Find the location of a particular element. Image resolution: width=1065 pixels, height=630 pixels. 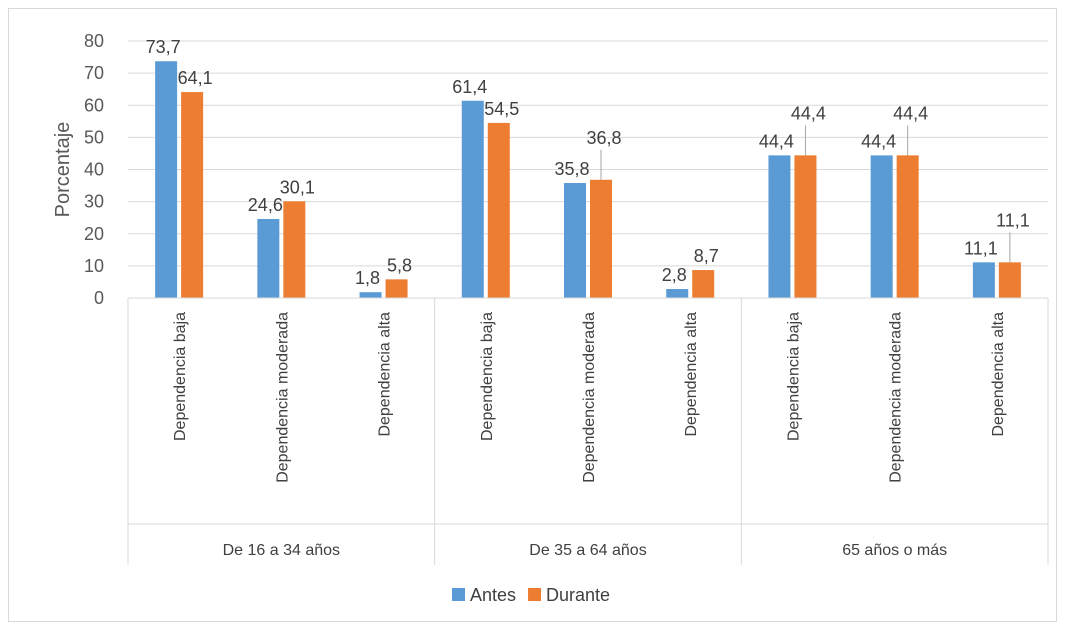

data-label-durante: 5,8 is located at coordinates (399, 265).